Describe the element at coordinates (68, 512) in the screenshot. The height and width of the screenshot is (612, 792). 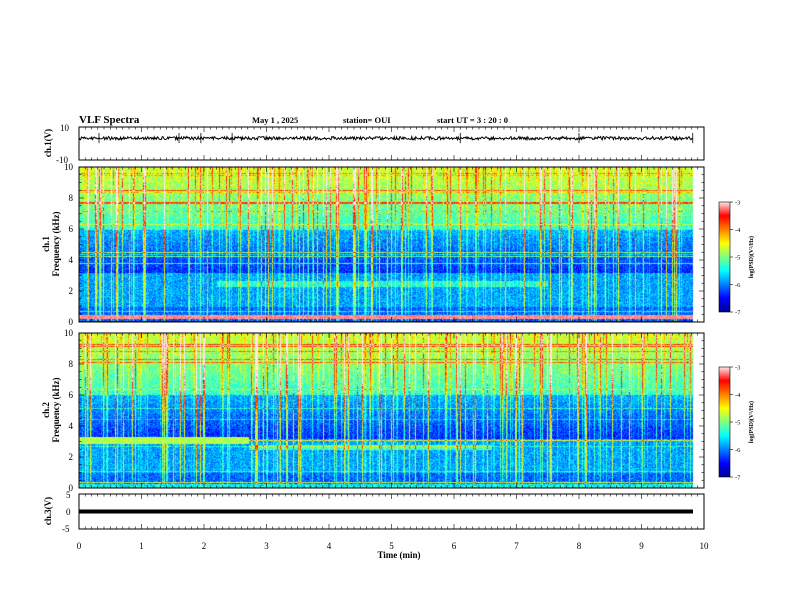
I see `ch3-ytick-mid: 0` at that location.